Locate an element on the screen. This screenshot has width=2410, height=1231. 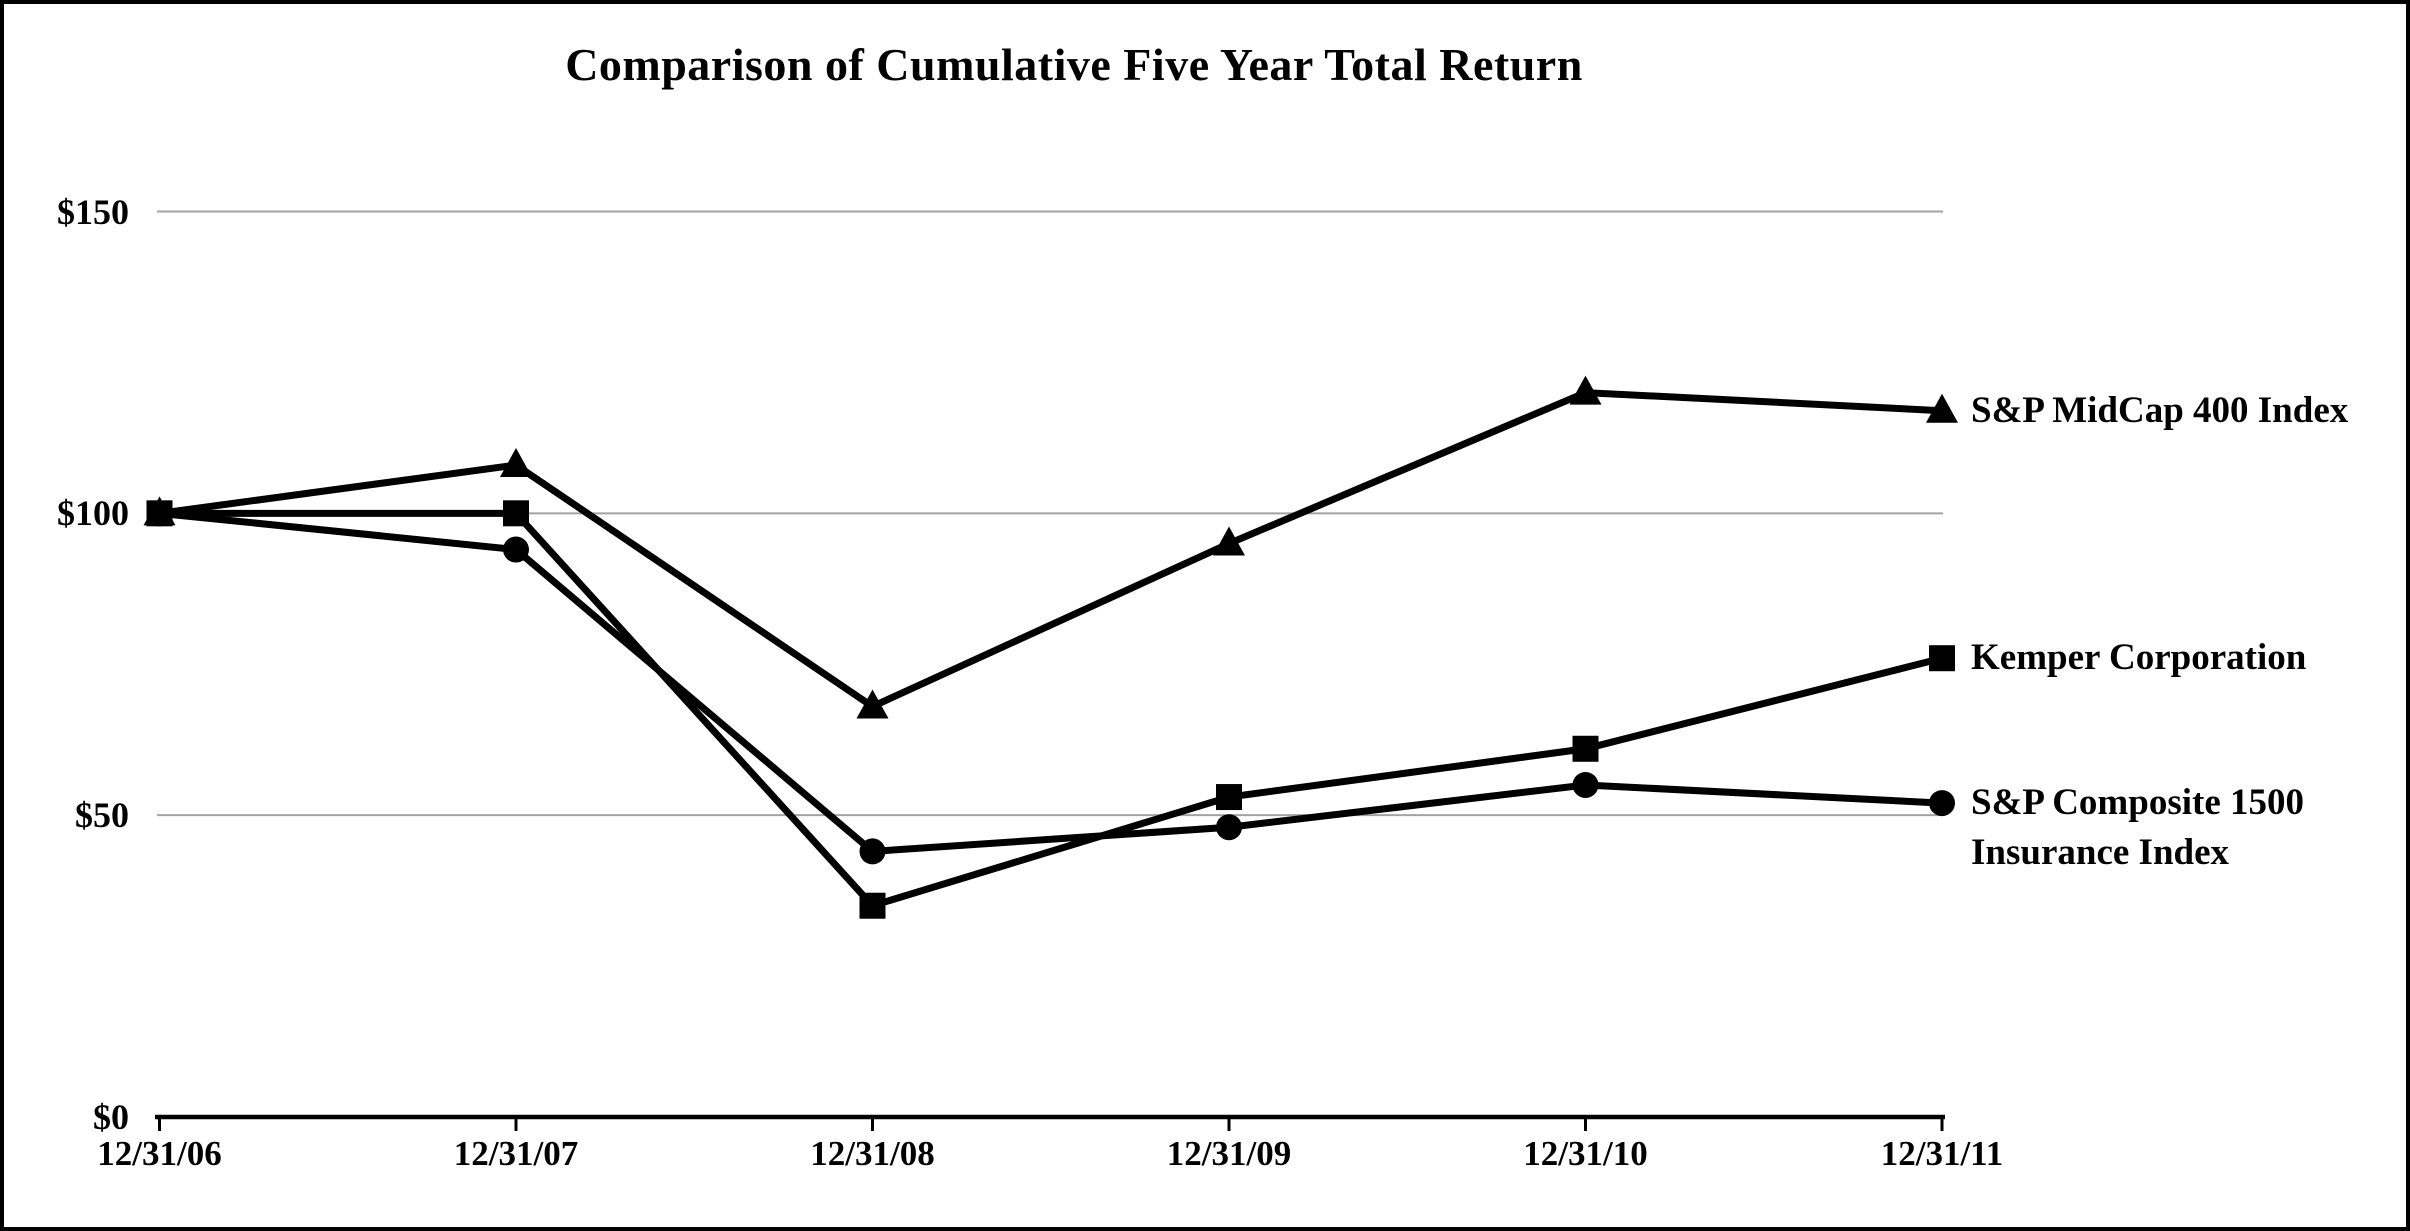
x-axis-tick-label-2009: 12/31/09 is located at coordinates (1229, 1153).